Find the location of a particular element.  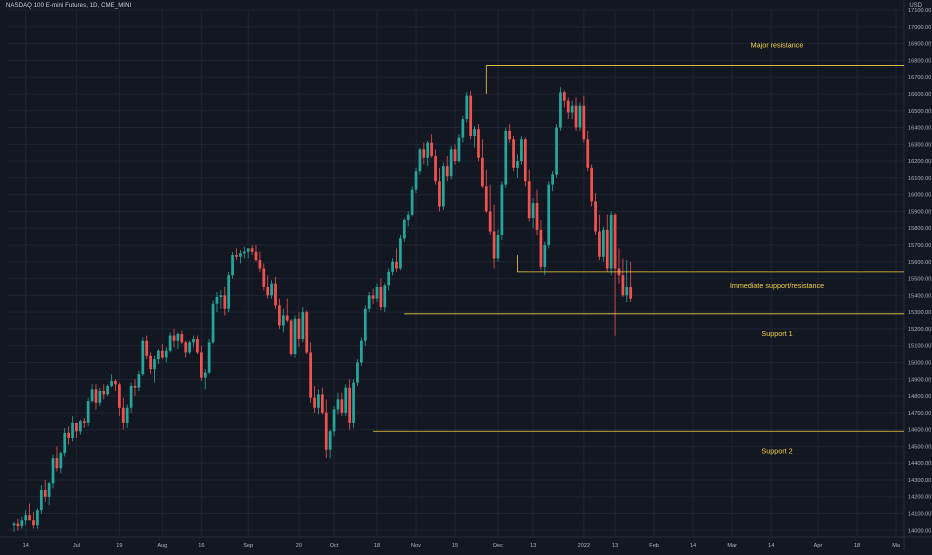

x-tick-label: Mar is located at coordinates (732, 546).